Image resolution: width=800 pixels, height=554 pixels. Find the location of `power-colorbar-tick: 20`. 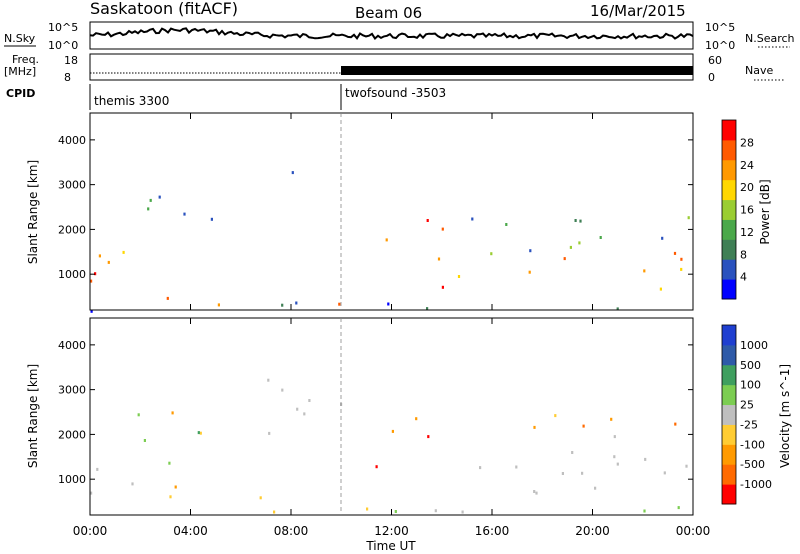

power-colorbar-tick: 20 is located at coordinates (747, 187).